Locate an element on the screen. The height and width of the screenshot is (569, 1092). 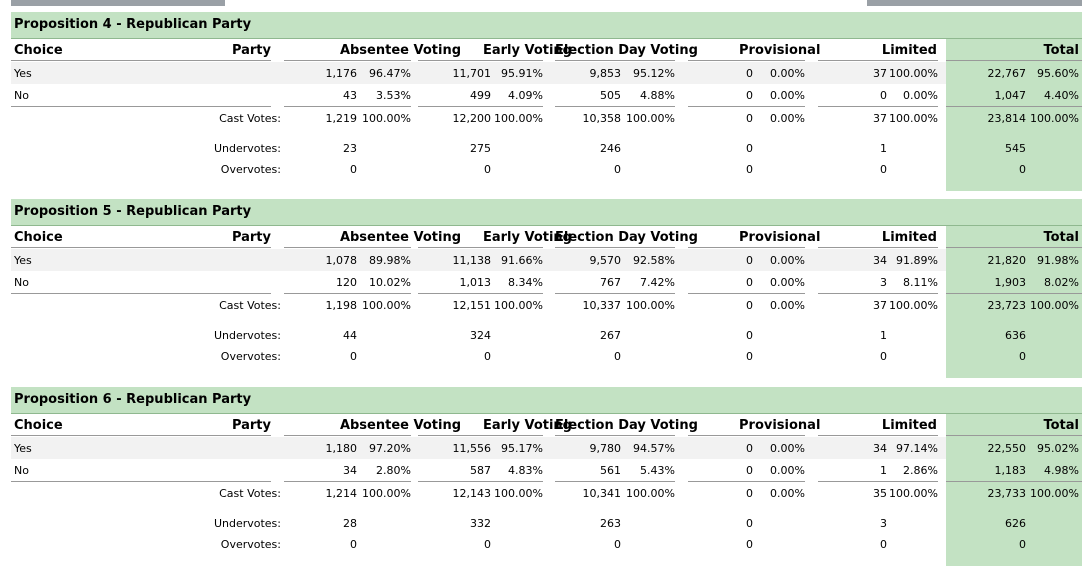
total-percent: 95.02% is located at coordinates (1058, 448).